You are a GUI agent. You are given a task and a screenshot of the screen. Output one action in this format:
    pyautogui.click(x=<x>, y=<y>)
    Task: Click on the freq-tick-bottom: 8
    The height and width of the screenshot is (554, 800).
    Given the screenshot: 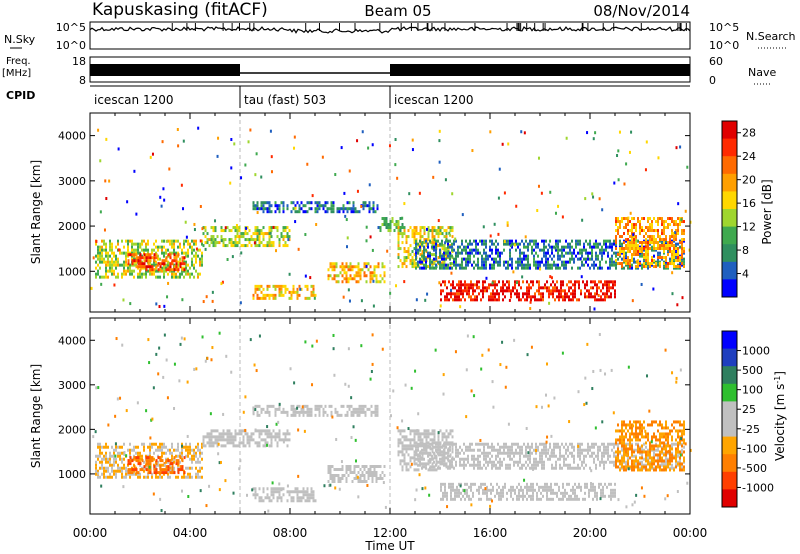 What is the action you would take?
    pyautogui.click(x=82, y=80)
    